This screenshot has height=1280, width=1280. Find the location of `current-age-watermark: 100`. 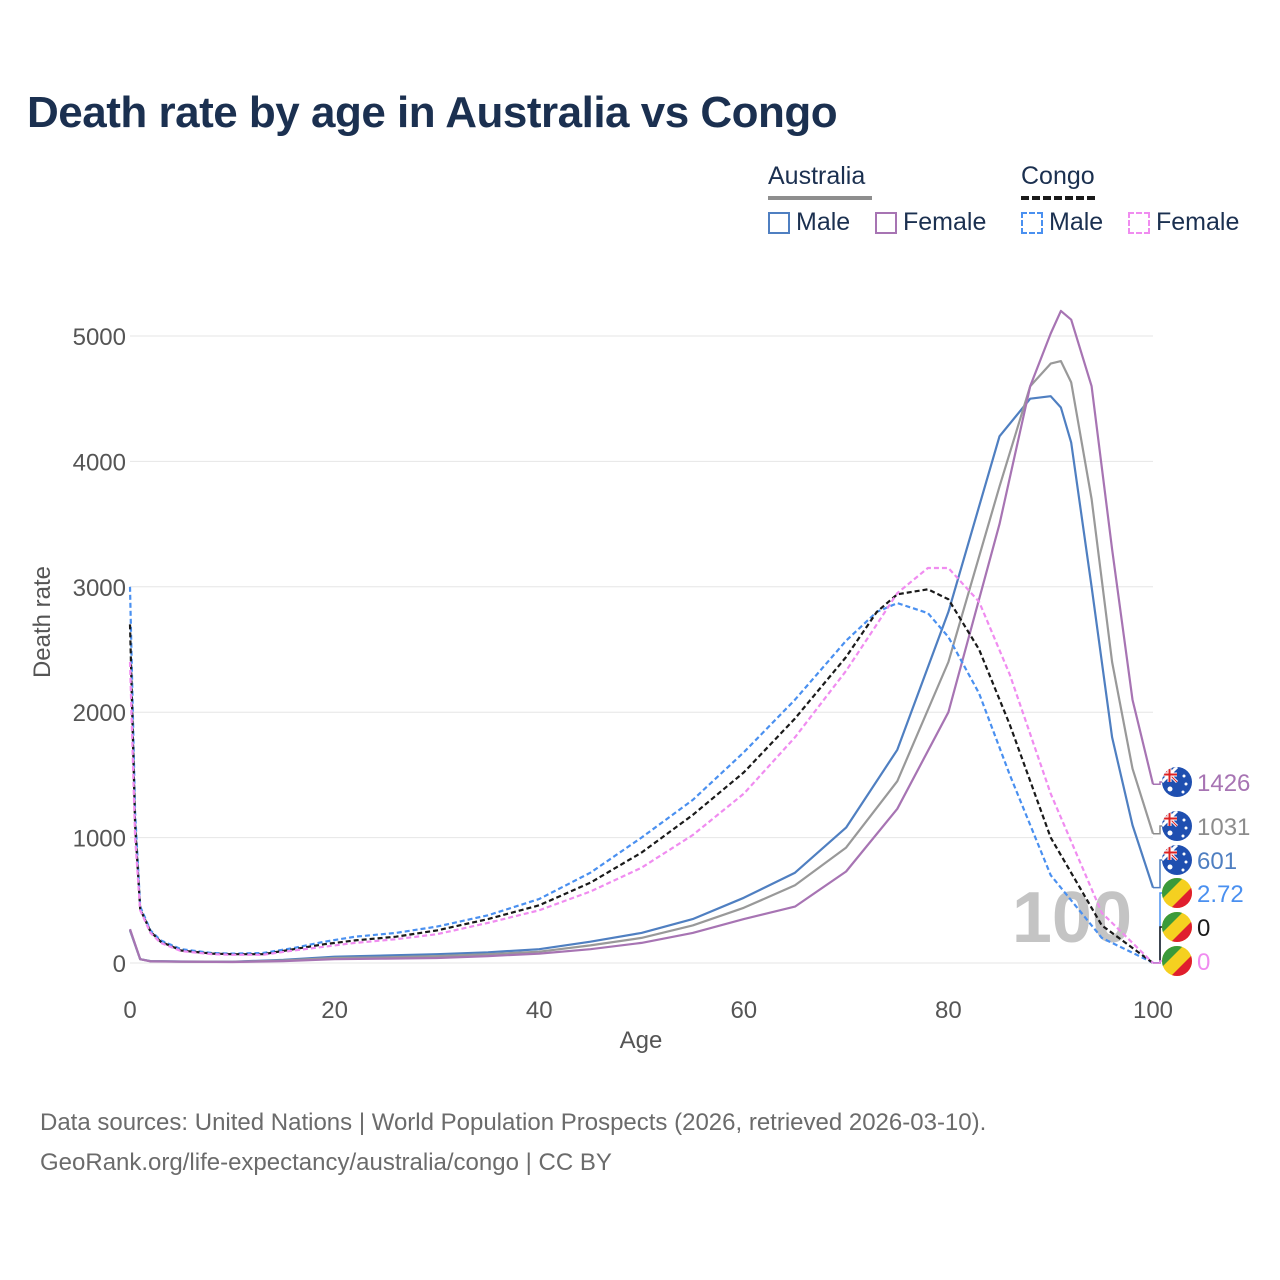

current-age-watermark: 100 is located at coordinates (1072, 918).